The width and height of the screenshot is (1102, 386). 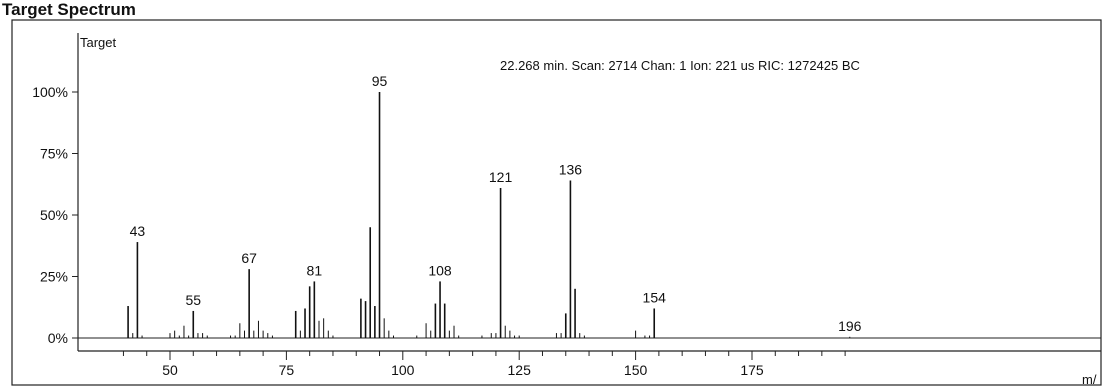 What do you see at coordinates (752, 370) in the screenshot?
I see `x-tick-label: 175` at bounding box center [752, 370].